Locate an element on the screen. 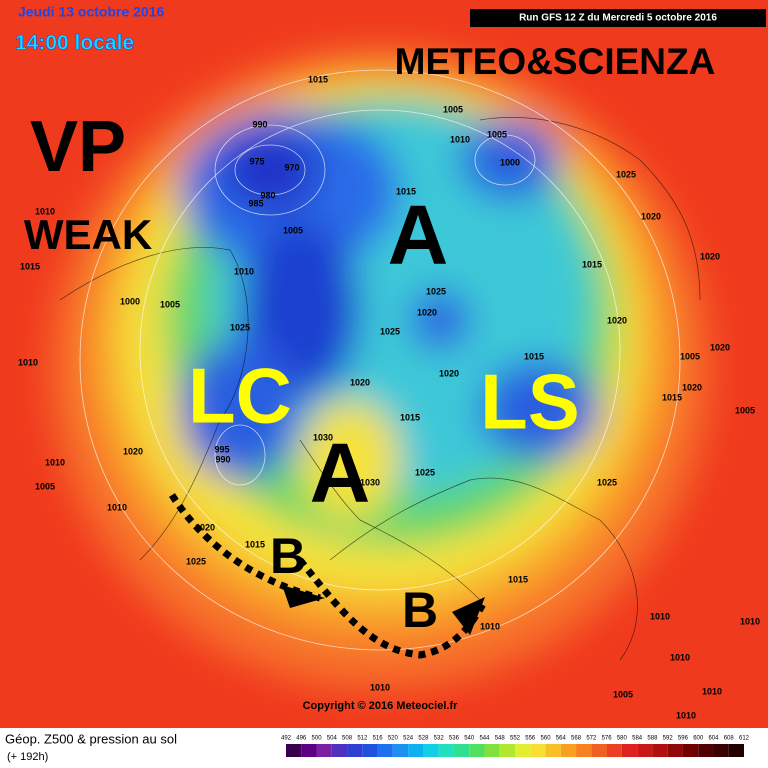 The width and height of the screenshot is (768, 768). colorbar-label: 584 is located at coordinates (637, 739).